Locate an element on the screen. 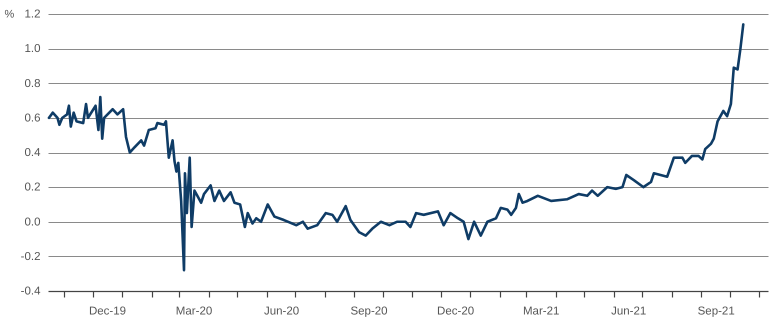 The image size is (770, 327). x-tick-label: Sep-21 is located at coordinates (716, 312).